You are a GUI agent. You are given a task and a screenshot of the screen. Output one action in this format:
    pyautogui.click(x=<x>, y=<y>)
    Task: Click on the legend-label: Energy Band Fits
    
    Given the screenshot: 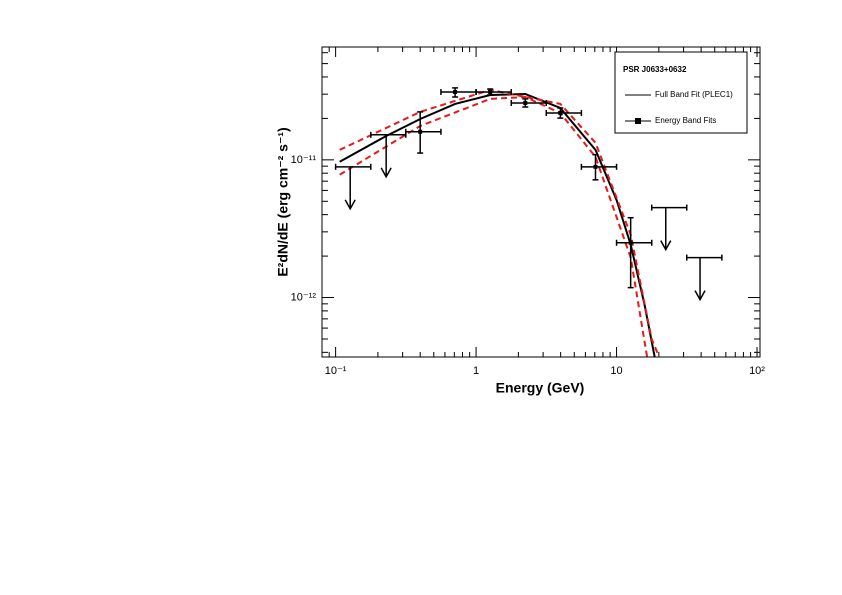 What is the action you would take?
    pyautogui.click(x=685, y=120)
    